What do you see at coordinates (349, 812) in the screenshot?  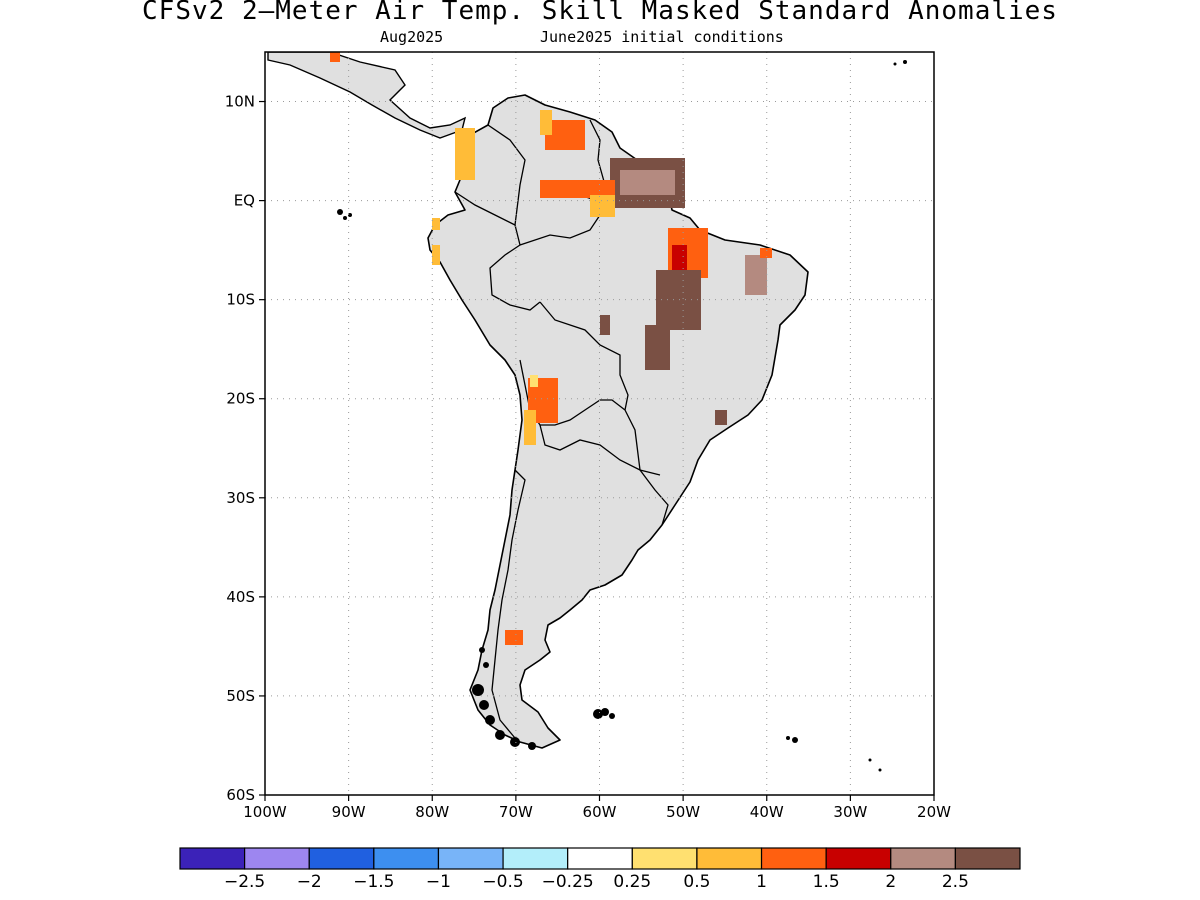 I see `lon-tick-label: 90W` at bounding box center [349, 812].